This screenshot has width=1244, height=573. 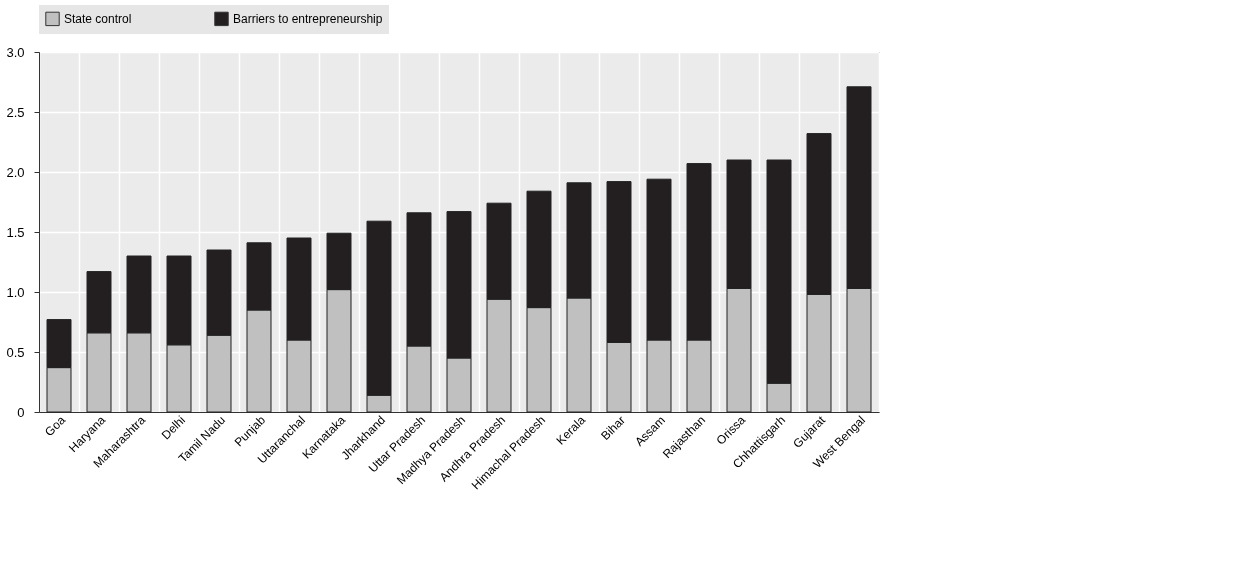 What do you see at coordinates (15, 352) in the screenshot?
I see `y-tick-label: 0.5` at bounding box center [15, 352].